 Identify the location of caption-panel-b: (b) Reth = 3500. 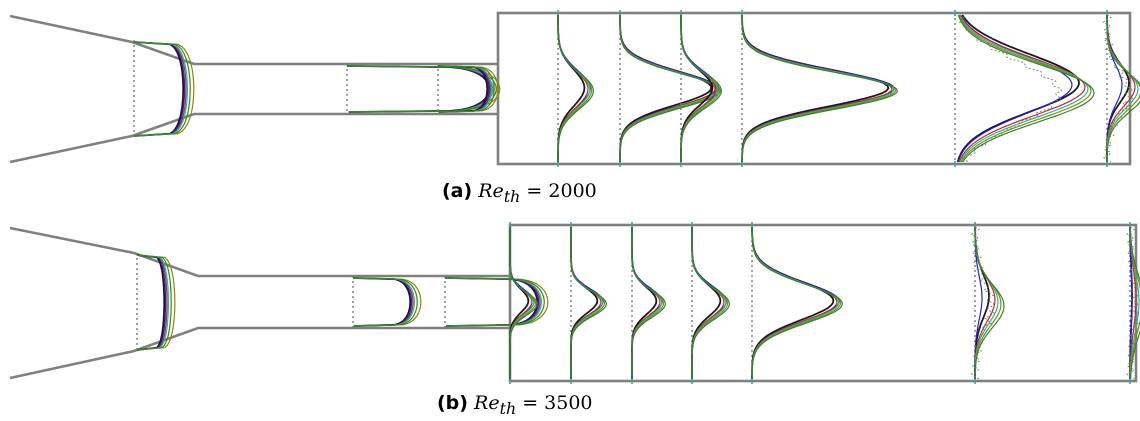
(515, 405).